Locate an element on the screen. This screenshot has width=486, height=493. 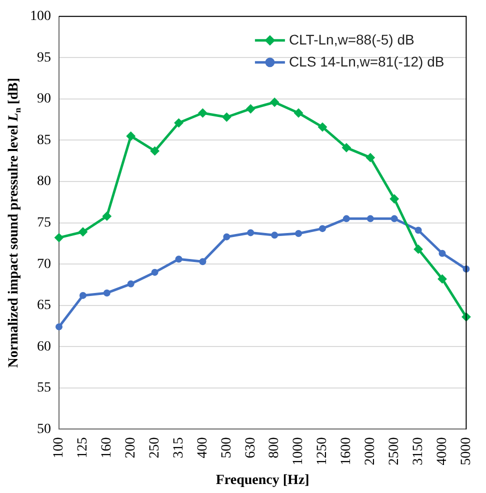
x-tick-label: 250 is located at coordinates (154, 447).